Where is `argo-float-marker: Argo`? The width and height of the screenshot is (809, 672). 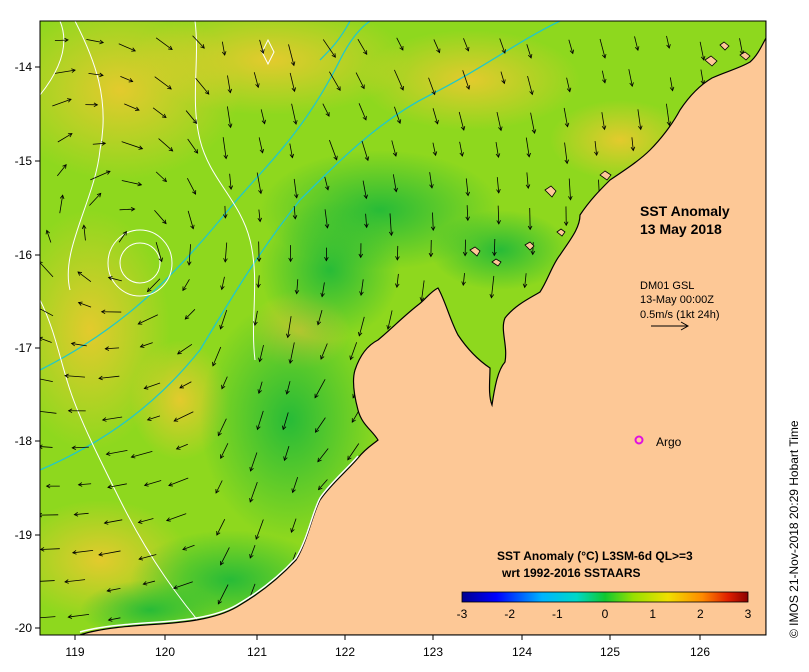 argo-float-marker: Argo is located at coordinates (658, 442).